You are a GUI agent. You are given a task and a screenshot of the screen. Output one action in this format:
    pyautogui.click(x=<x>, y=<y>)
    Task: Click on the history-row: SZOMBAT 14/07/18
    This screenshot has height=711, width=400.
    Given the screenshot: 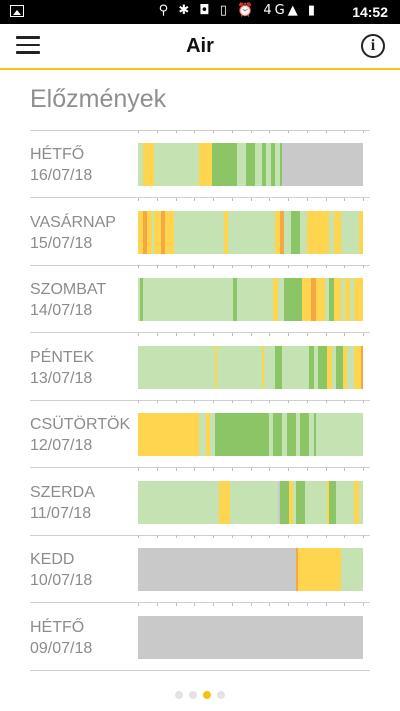 What is the action you would take?
    pyautogui.click(x=200, y=299)
    